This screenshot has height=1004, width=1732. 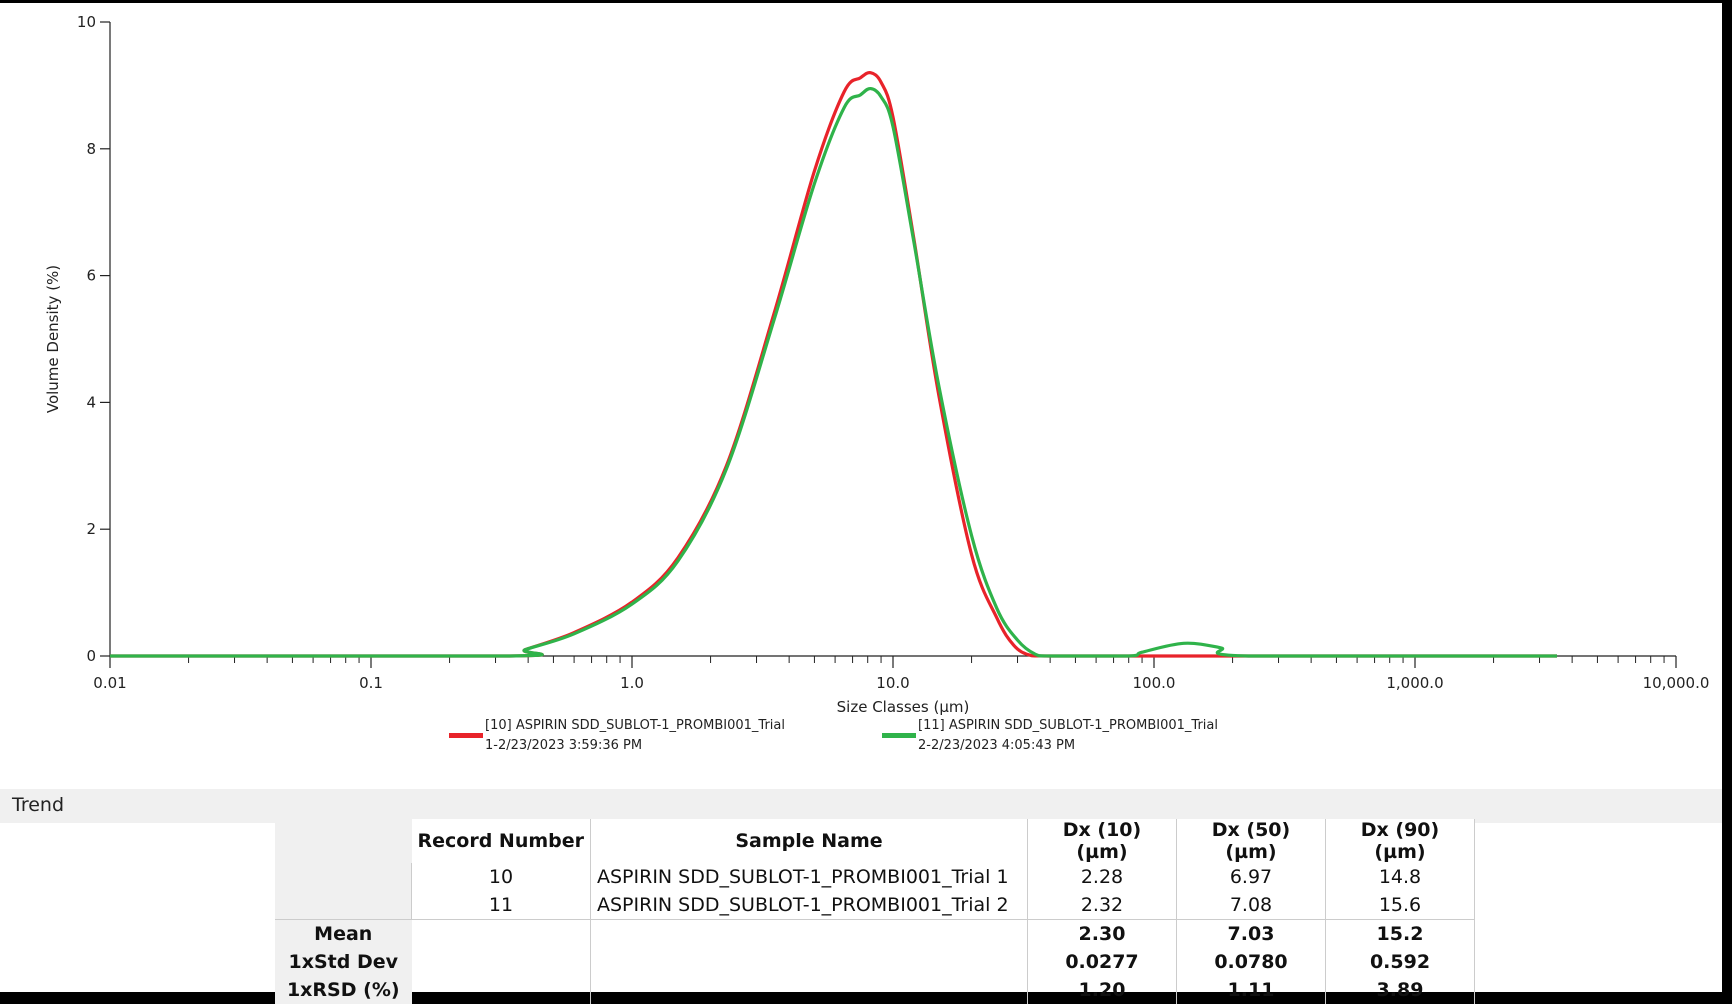 I want to click on record-number-cell: 10, so click(x=501, y=877).